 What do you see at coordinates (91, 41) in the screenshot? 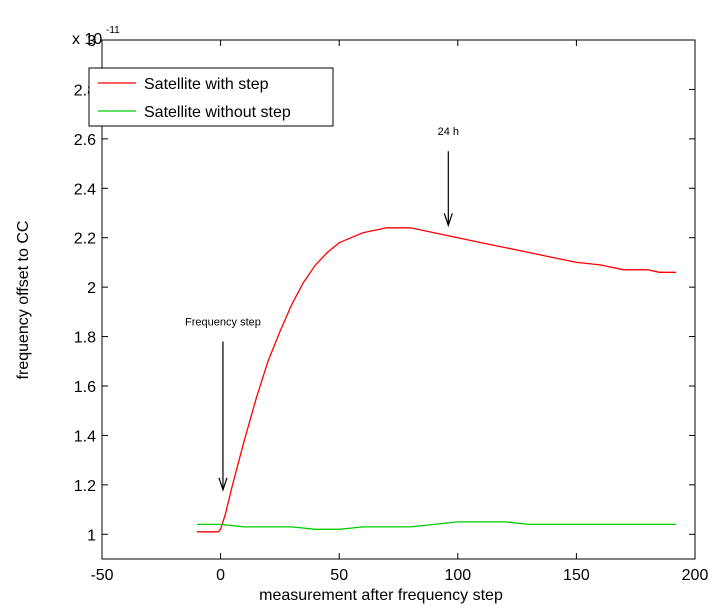
I see `y-tick-label: 3` at bounding box center [91, 41].